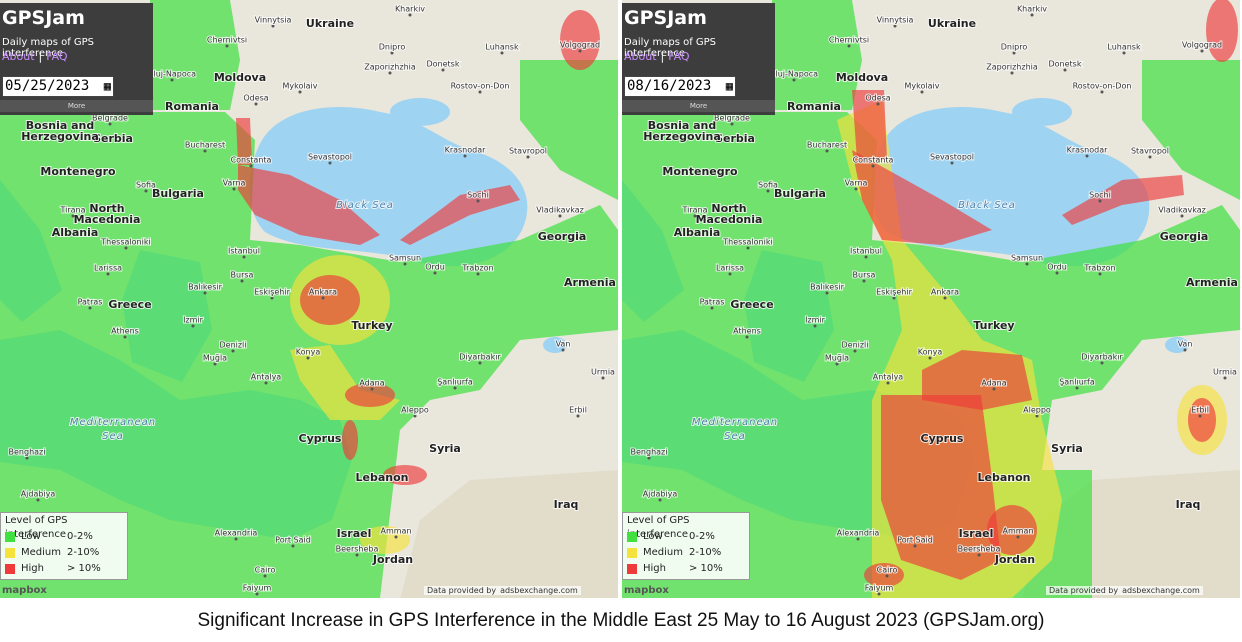 Image resolution: width=1242 pixels, height=642 pixels. Describe the element at coordinates (663, 552) in the screenshot. I see `legend-label: Medium` at that location.